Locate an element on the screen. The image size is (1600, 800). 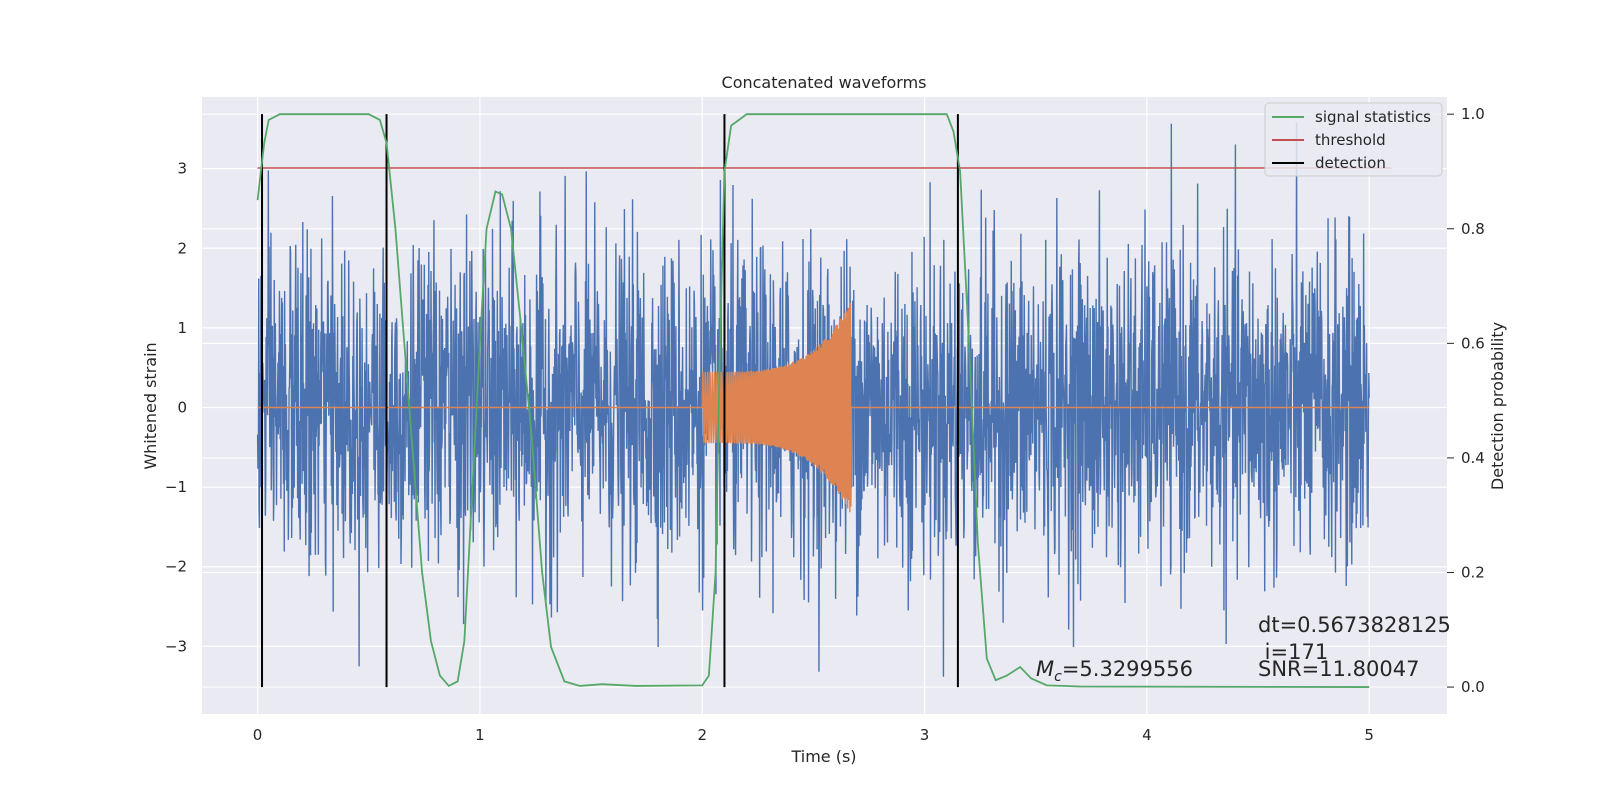
x-tick-label-4: 4 is located at coordinates (1147, 735).